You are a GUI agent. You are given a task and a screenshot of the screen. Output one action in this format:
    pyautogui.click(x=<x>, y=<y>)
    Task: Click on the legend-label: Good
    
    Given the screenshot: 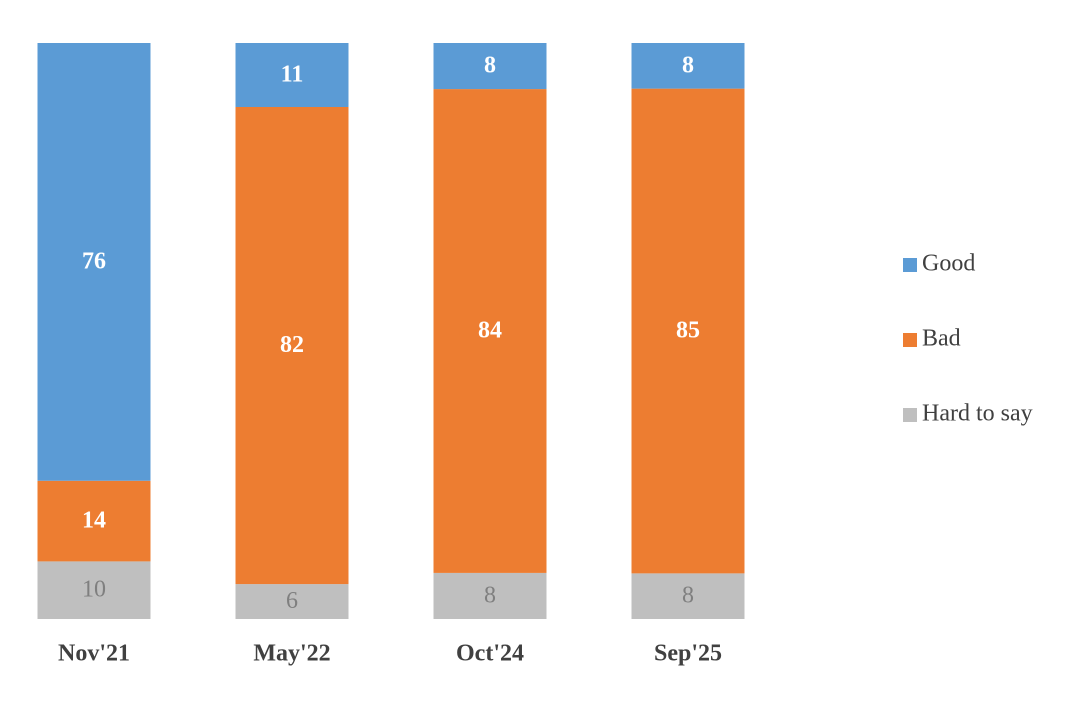 What is the action you would take?
    pyautogui.click(x=948, y=264)
    